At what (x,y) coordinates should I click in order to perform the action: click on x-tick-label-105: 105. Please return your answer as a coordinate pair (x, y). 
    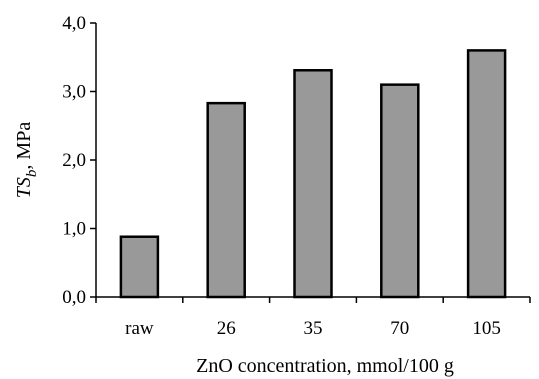
    Looking at the image, I should click on (486, 328).